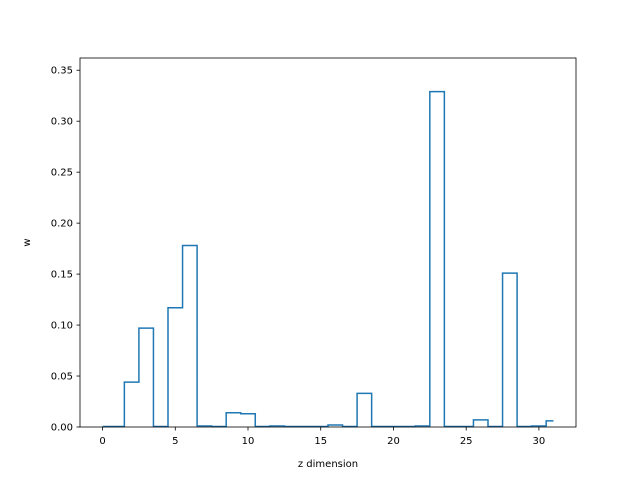 The width and height of the screenshot is (640, 480). Describe the element at coordinates (102, 441) in the screenshot. I see `x-tick-label: 0` at that location.